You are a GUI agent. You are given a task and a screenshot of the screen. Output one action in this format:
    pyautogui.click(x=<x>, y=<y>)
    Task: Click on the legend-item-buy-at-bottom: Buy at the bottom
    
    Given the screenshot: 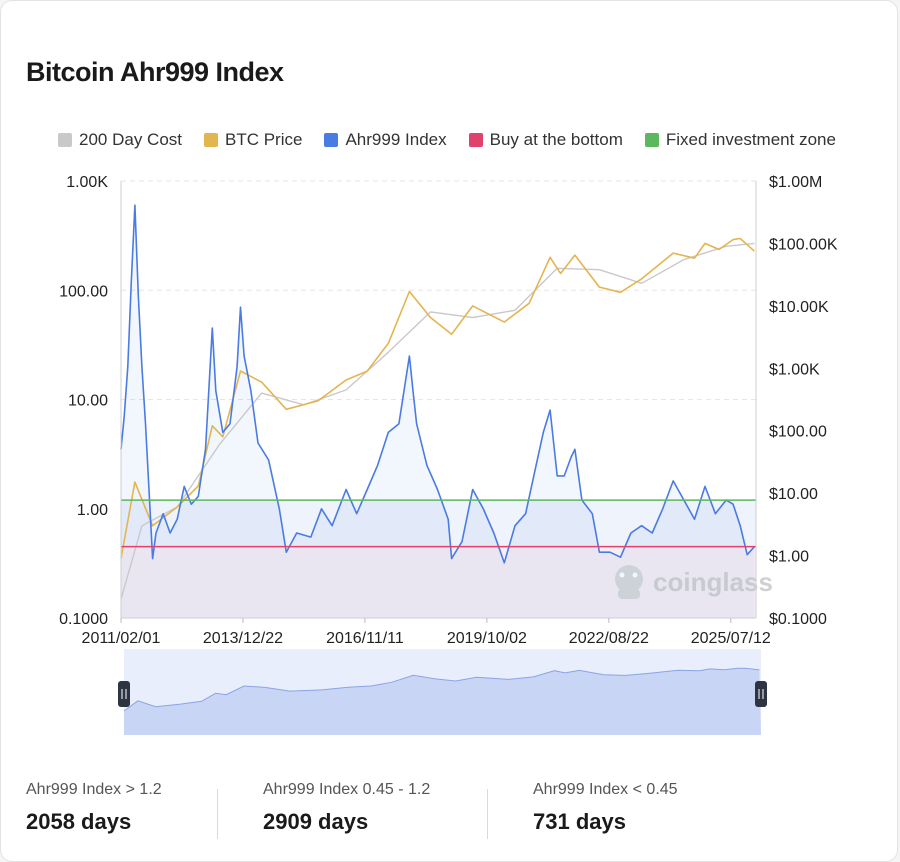 What is the action you would take?
    pyautogui.click(x=545, y=140)
    